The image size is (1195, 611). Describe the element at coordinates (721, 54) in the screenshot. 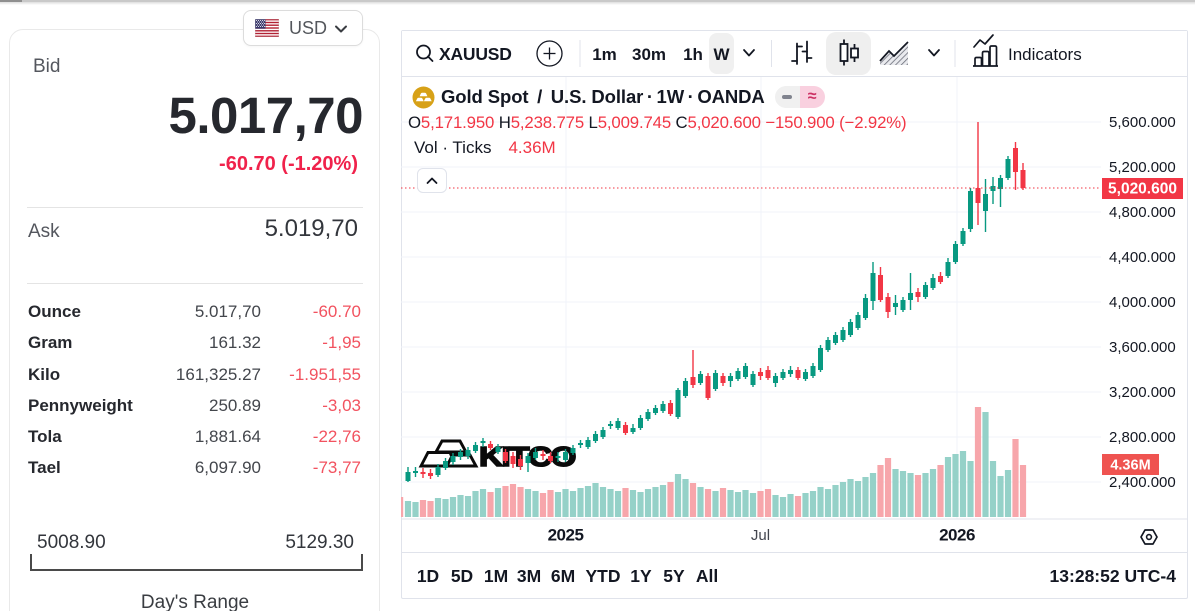

I see `svg-text: W` at that location.